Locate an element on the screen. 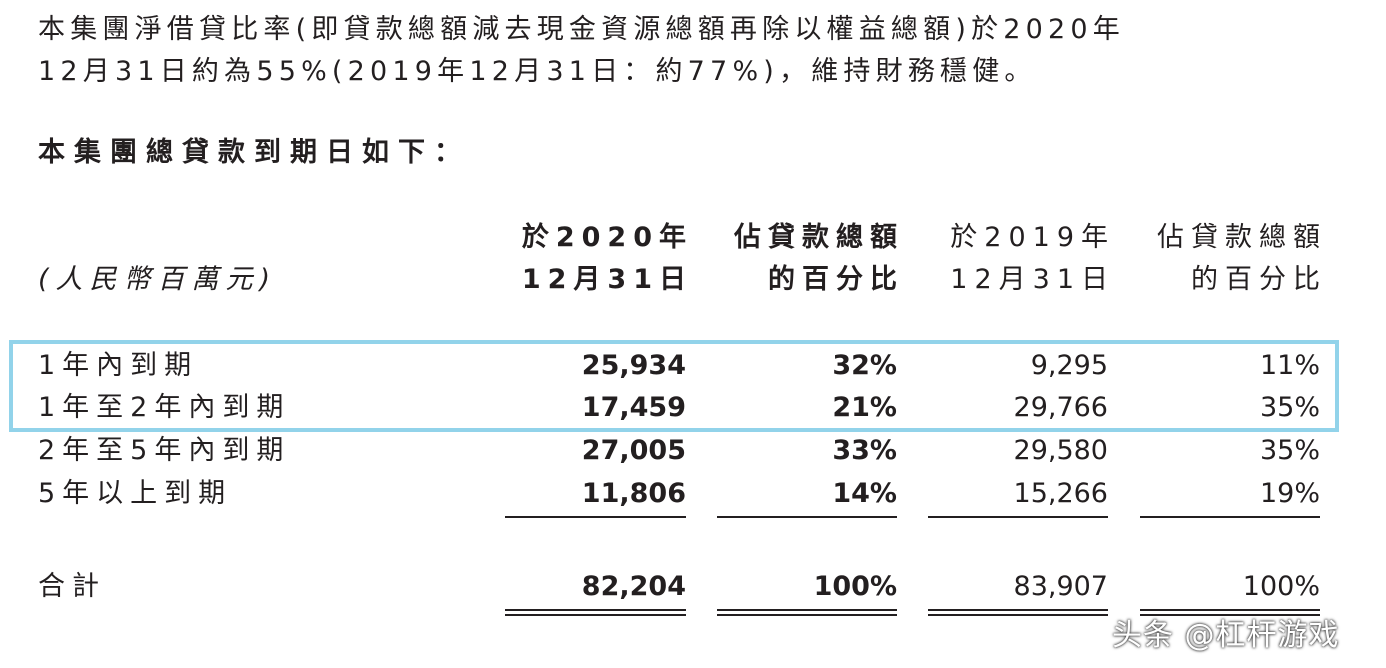 Image resolution: width=1386 pixels, height=668 pixels. cell: 19% is located at coordinates (1289, 493).